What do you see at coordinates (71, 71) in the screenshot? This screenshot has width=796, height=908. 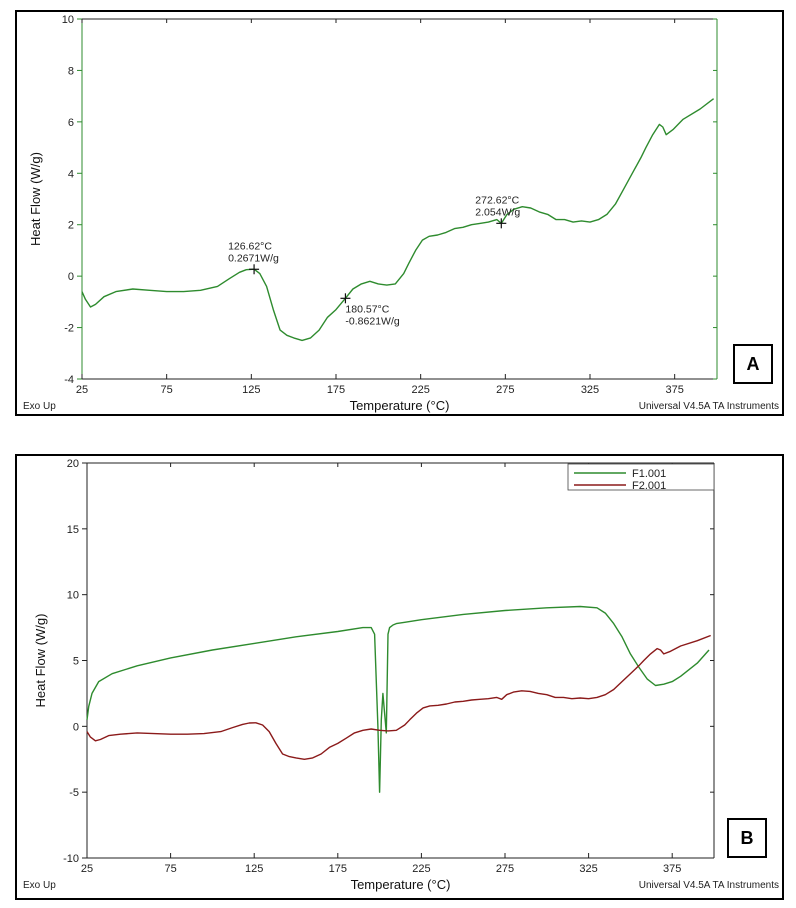 I see `y-tick-label: 8` at bounding box center [71, 71].